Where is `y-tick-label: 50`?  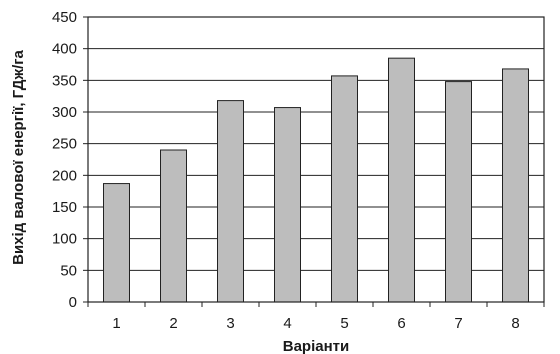
y-tick-label: 50 is located at coordinates (68, 270).